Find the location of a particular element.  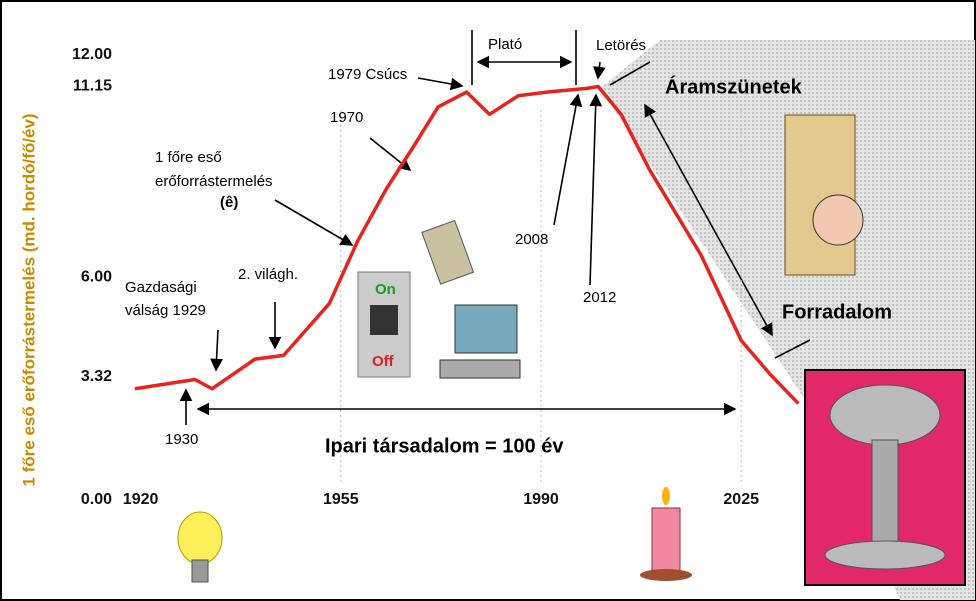

y-tick-label: 0.00 is located at coordinates (96, 499).